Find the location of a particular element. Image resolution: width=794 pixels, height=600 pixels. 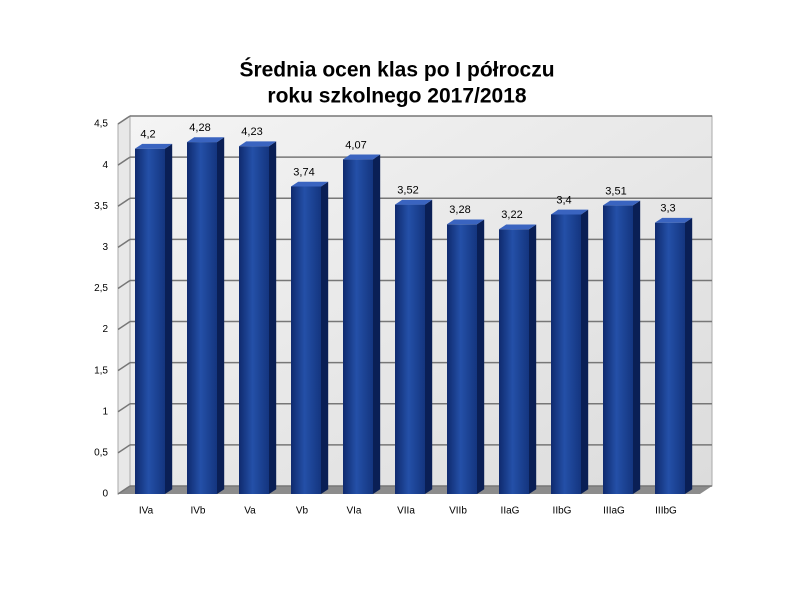

y-tick-label: 1,5 is located at coordinates (101, 370).